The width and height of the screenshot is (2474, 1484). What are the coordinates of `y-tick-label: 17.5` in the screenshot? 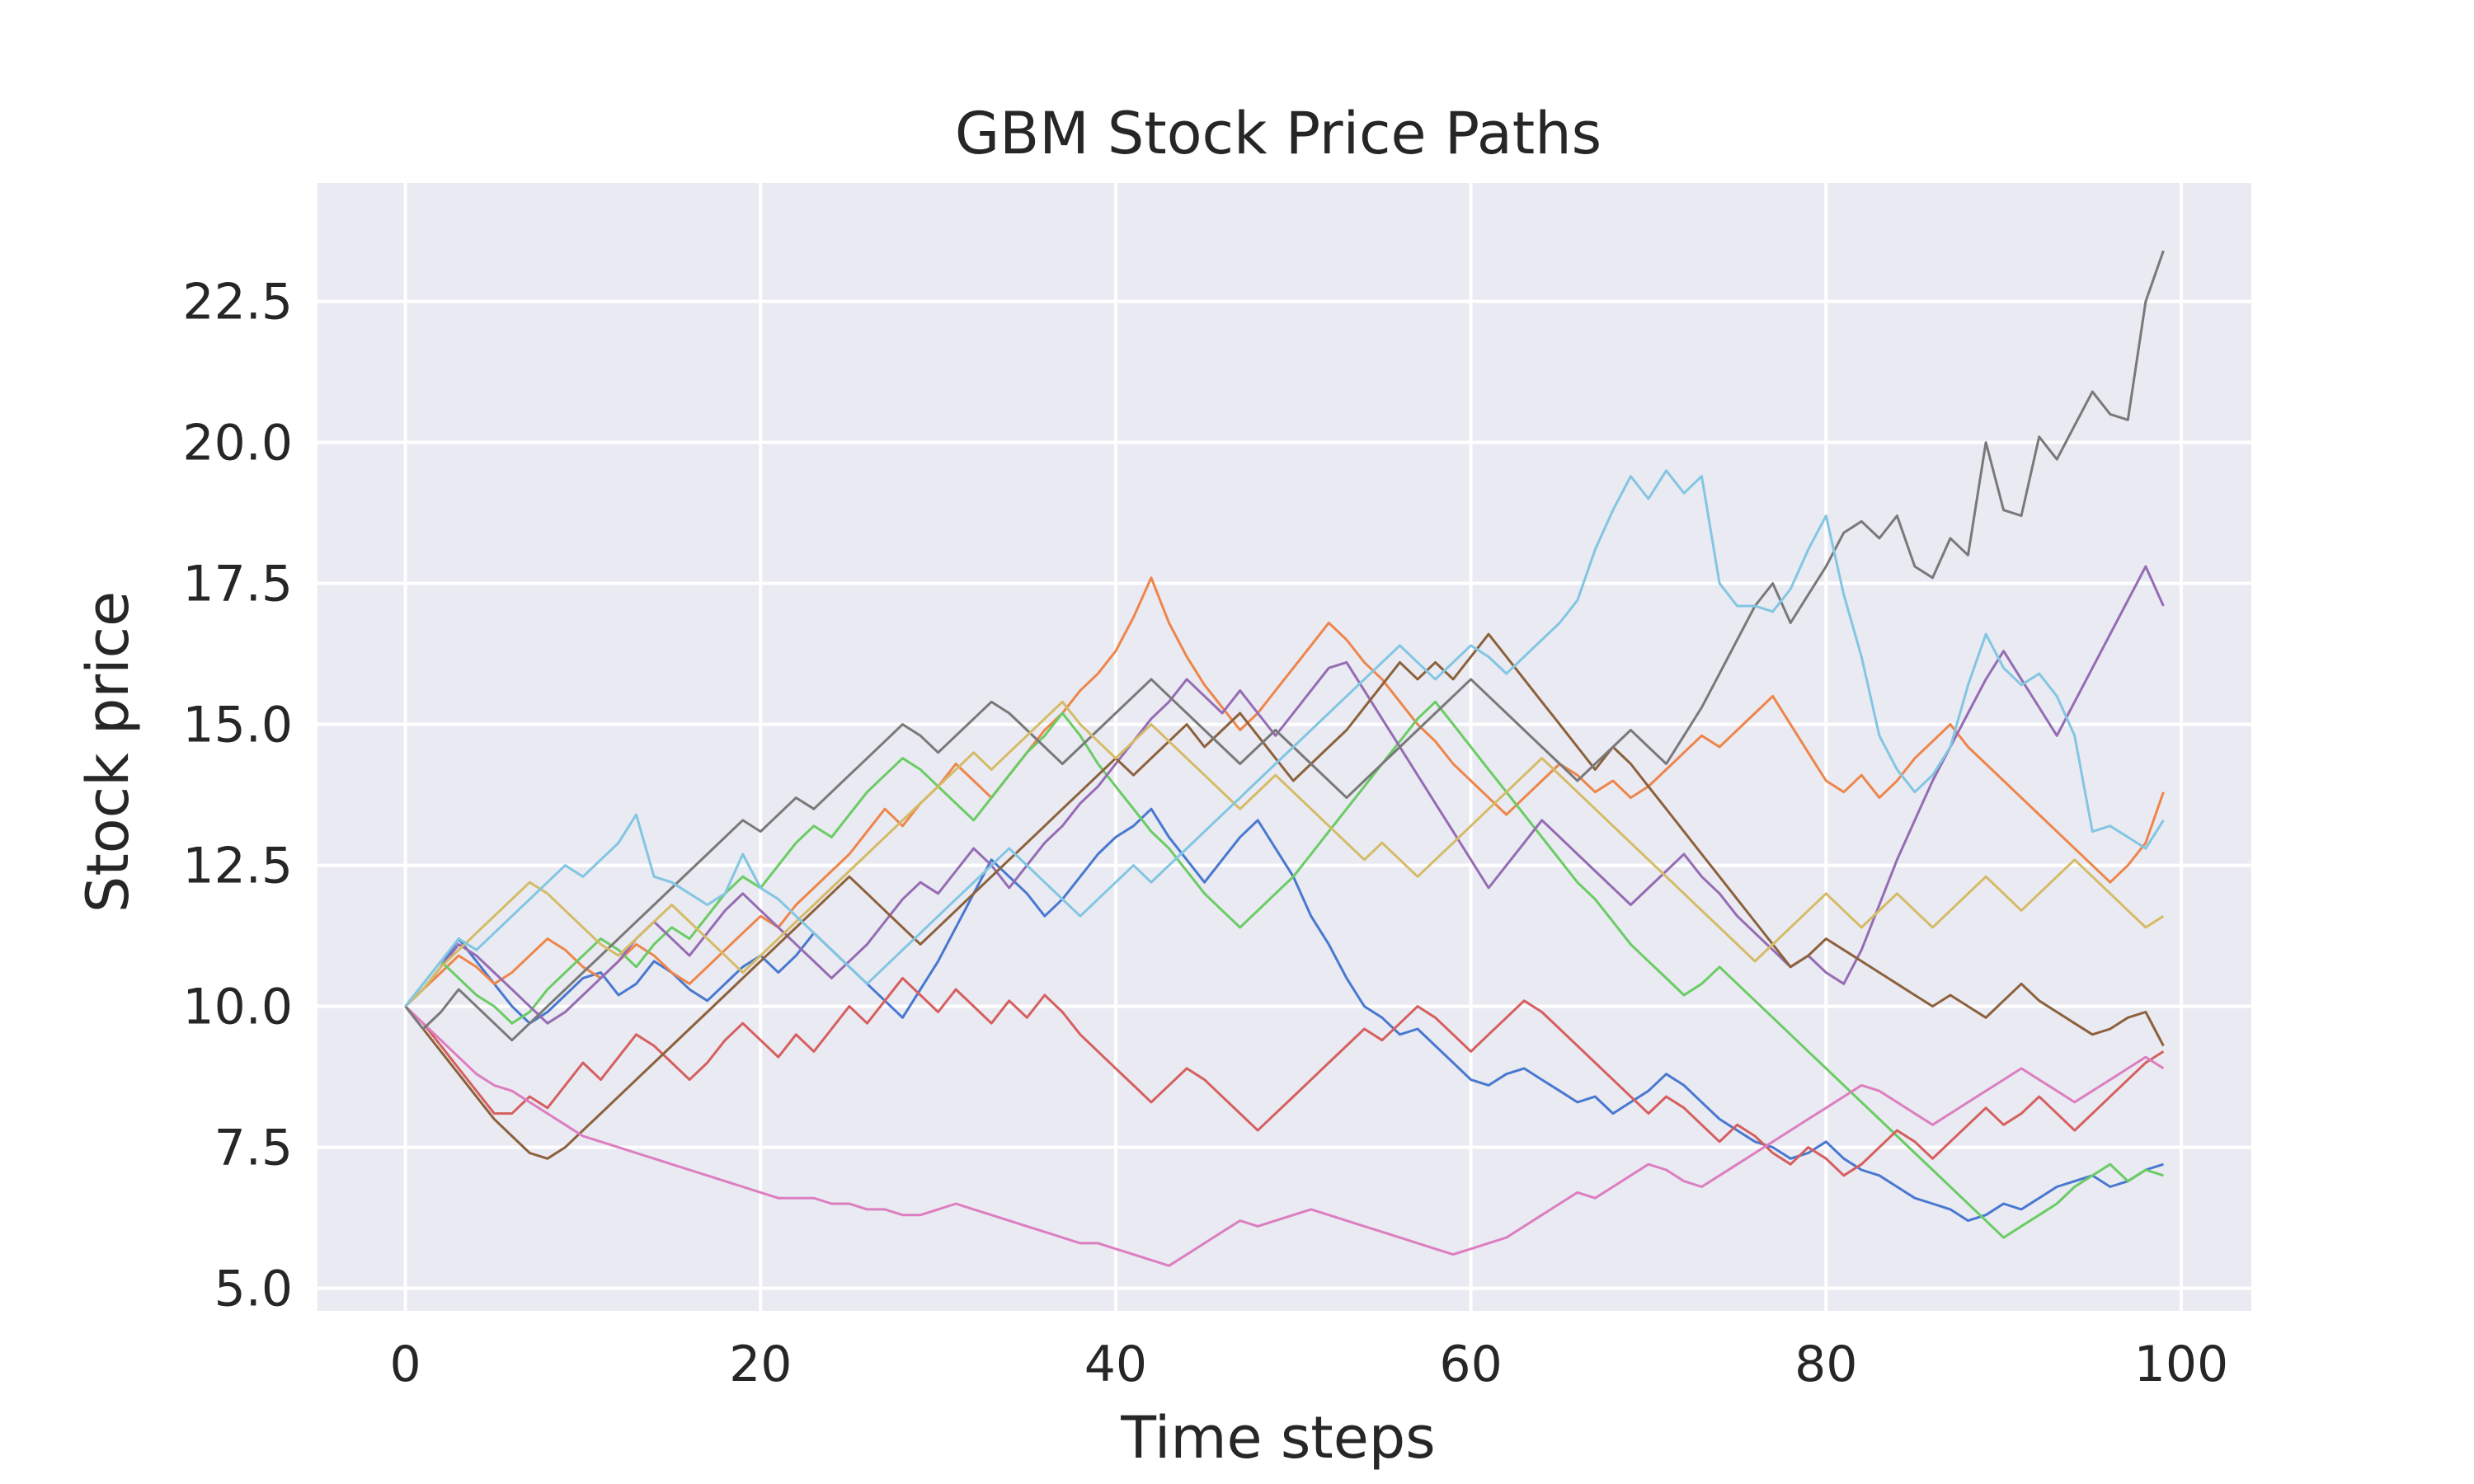 It's located at (237, 584).